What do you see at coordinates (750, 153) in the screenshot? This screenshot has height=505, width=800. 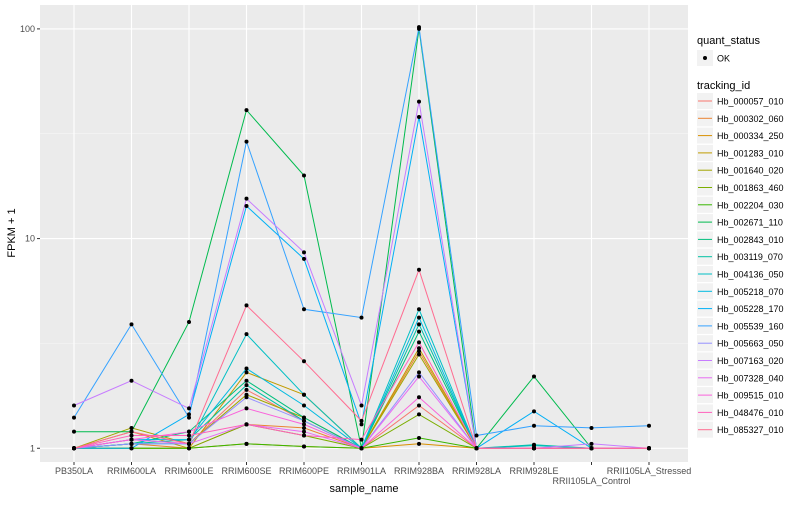 I see `legend-label: Hb_001283_010` at bounding box center [750, 153].